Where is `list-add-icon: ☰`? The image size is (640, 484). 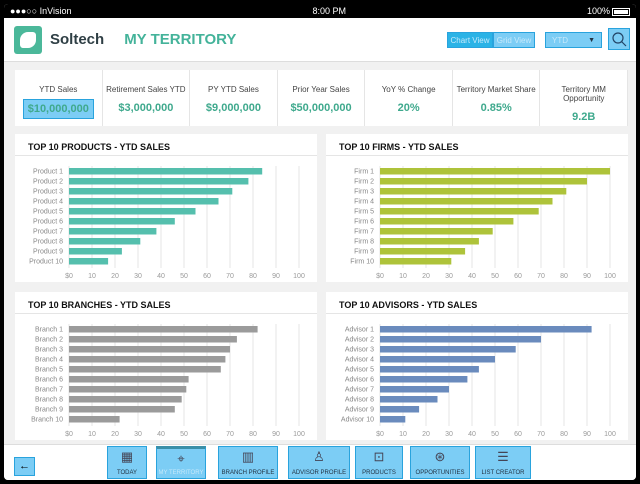
list-add-icon: ☰ is located at coordinates (503, 456).